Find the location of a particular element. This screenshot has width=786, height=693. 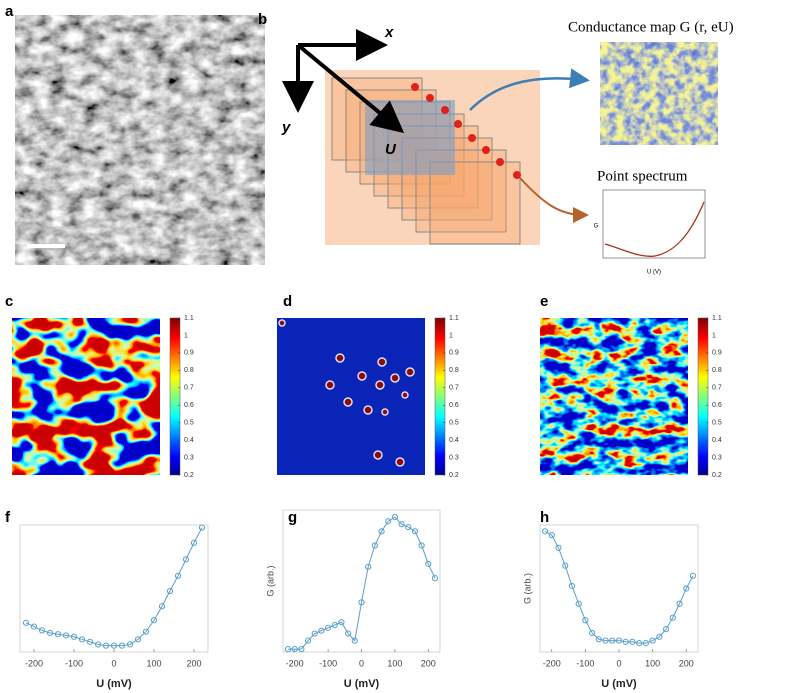

colorbar-tick-label: 0.3 is located at coordinates (189, 457).